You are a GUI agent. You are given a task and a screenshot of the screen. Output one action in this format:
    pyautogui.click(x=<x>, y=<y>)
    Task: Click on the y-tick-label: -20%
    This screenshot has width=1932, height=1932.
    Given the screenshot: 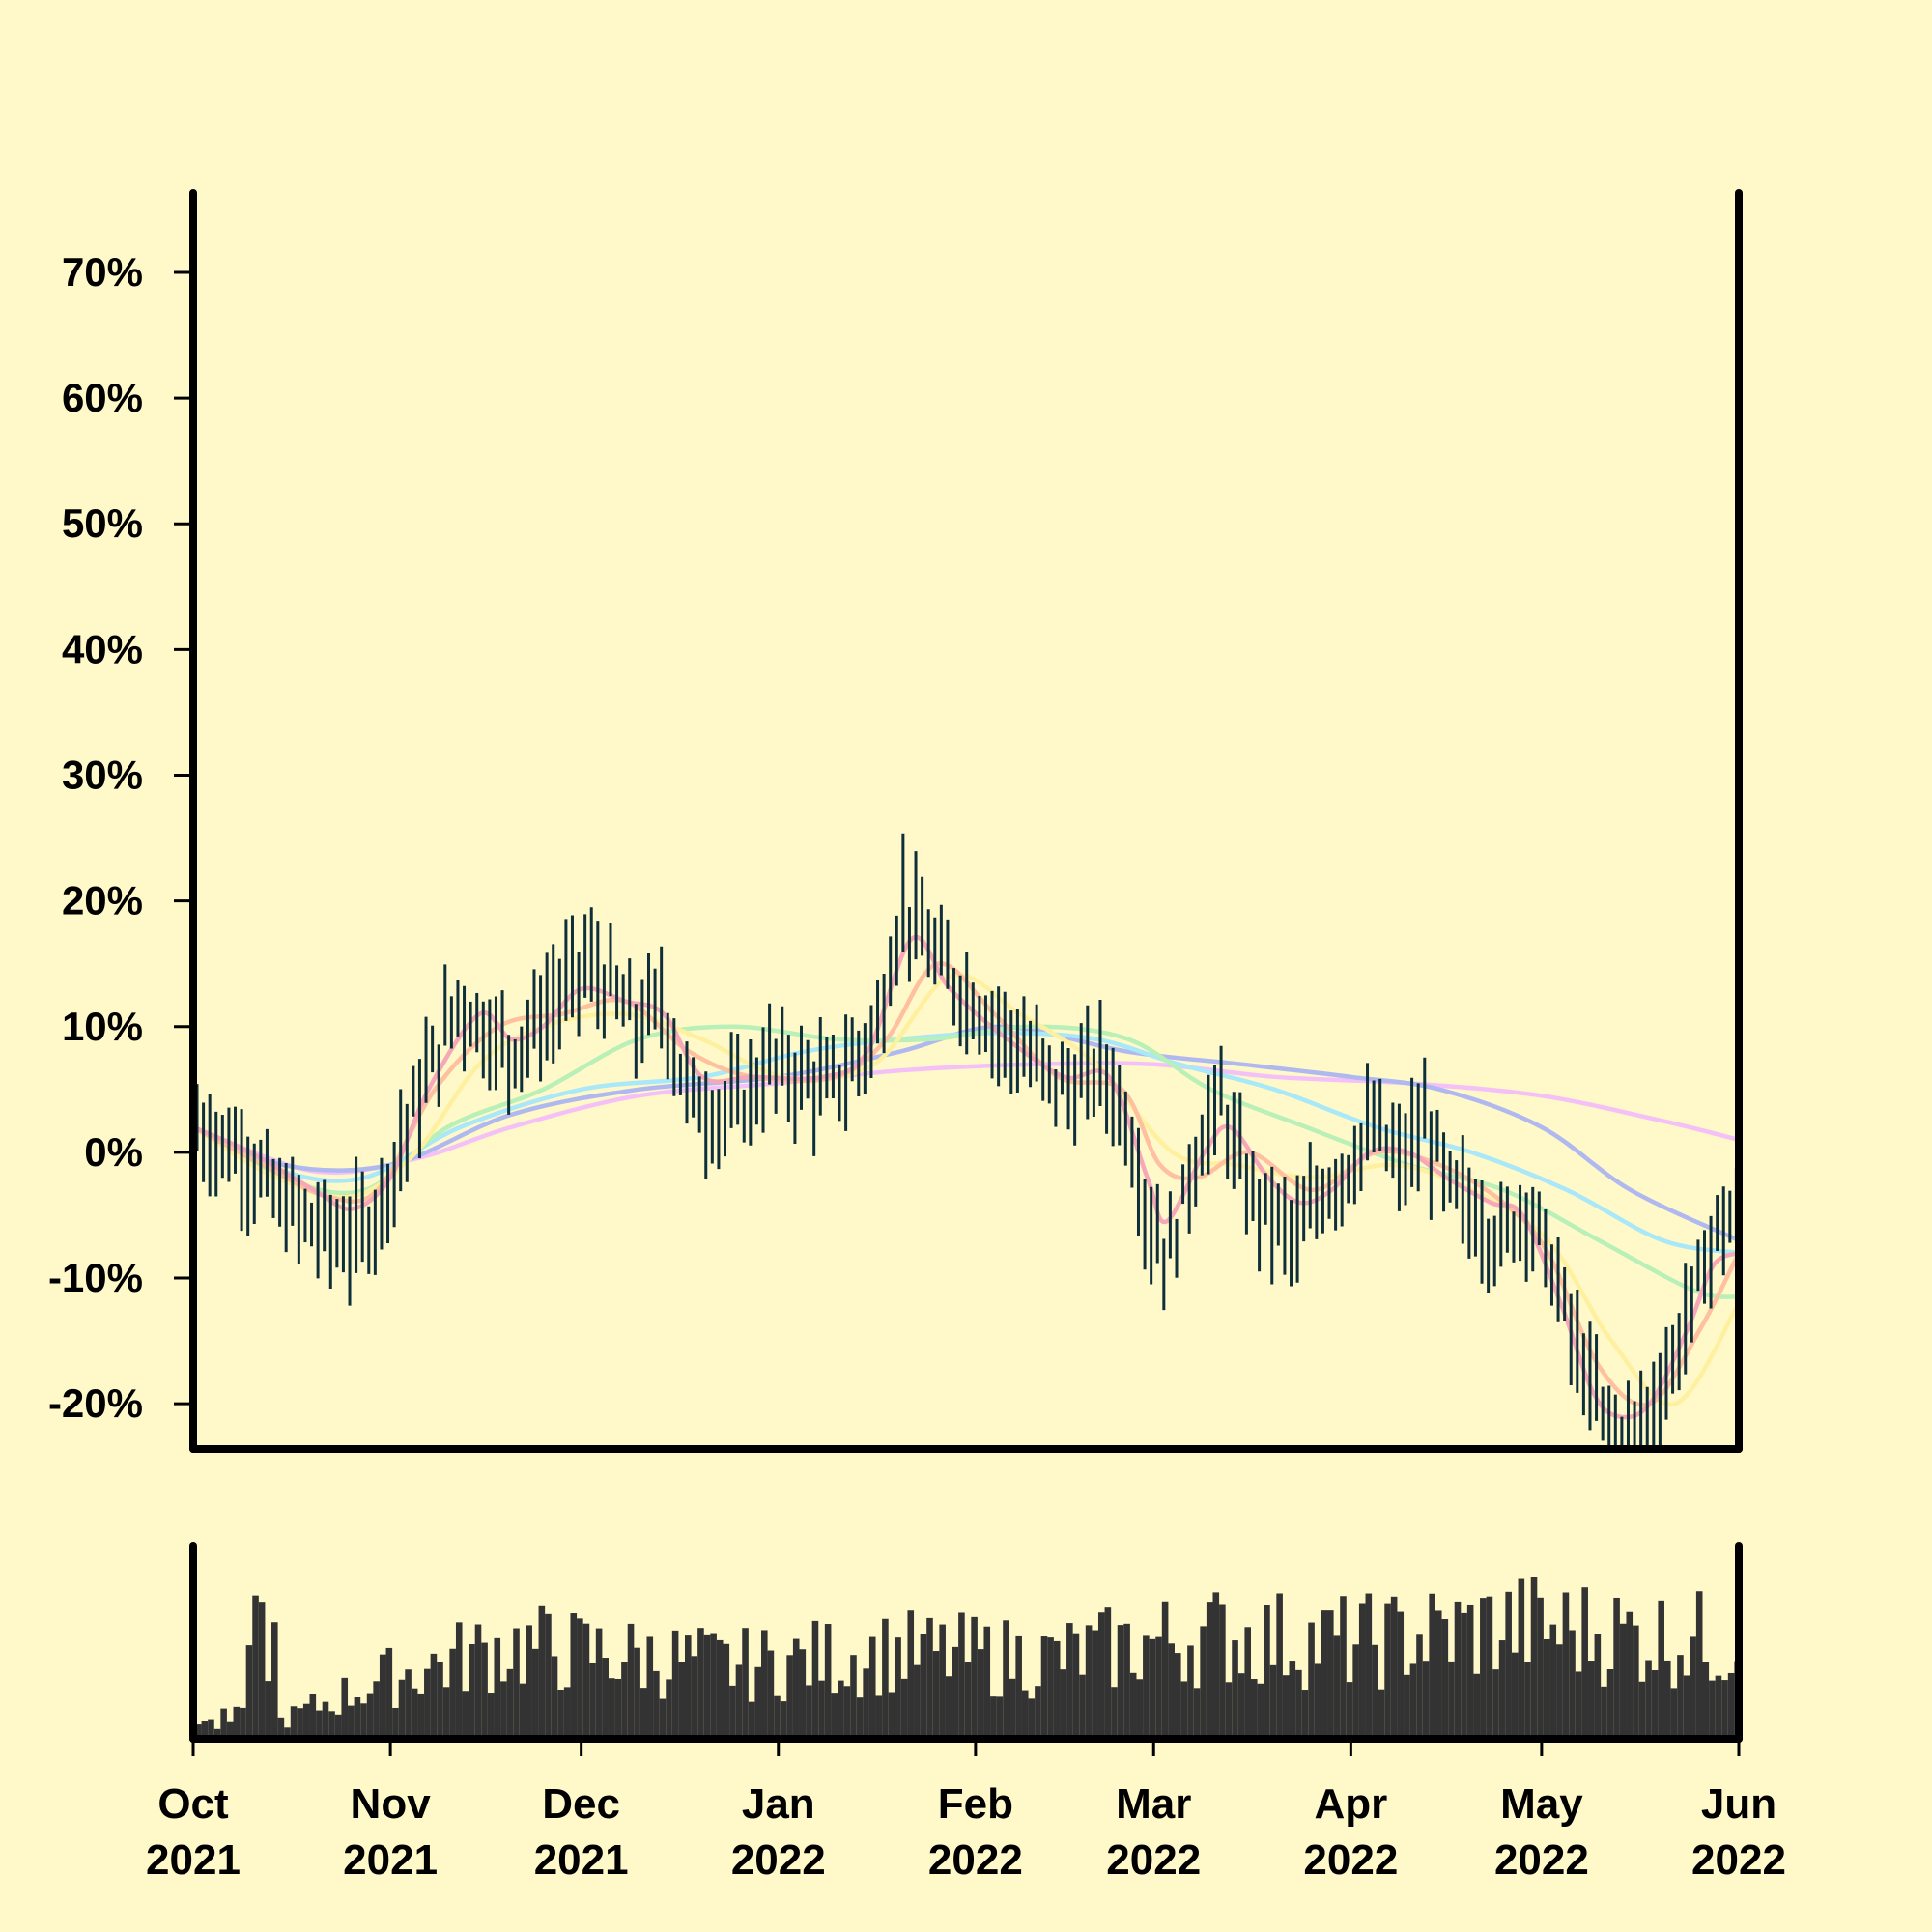 What is the action you would take?
    pyautogui.click(x=95, y=1403)
    